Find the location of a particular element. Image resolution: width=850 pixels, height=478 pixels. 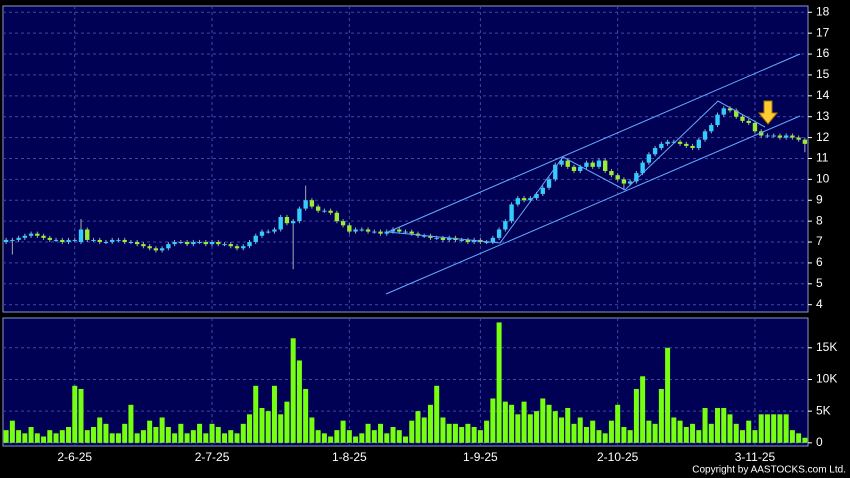

x-tick-label: 1-9-25 is located at coordinates (480, 457).